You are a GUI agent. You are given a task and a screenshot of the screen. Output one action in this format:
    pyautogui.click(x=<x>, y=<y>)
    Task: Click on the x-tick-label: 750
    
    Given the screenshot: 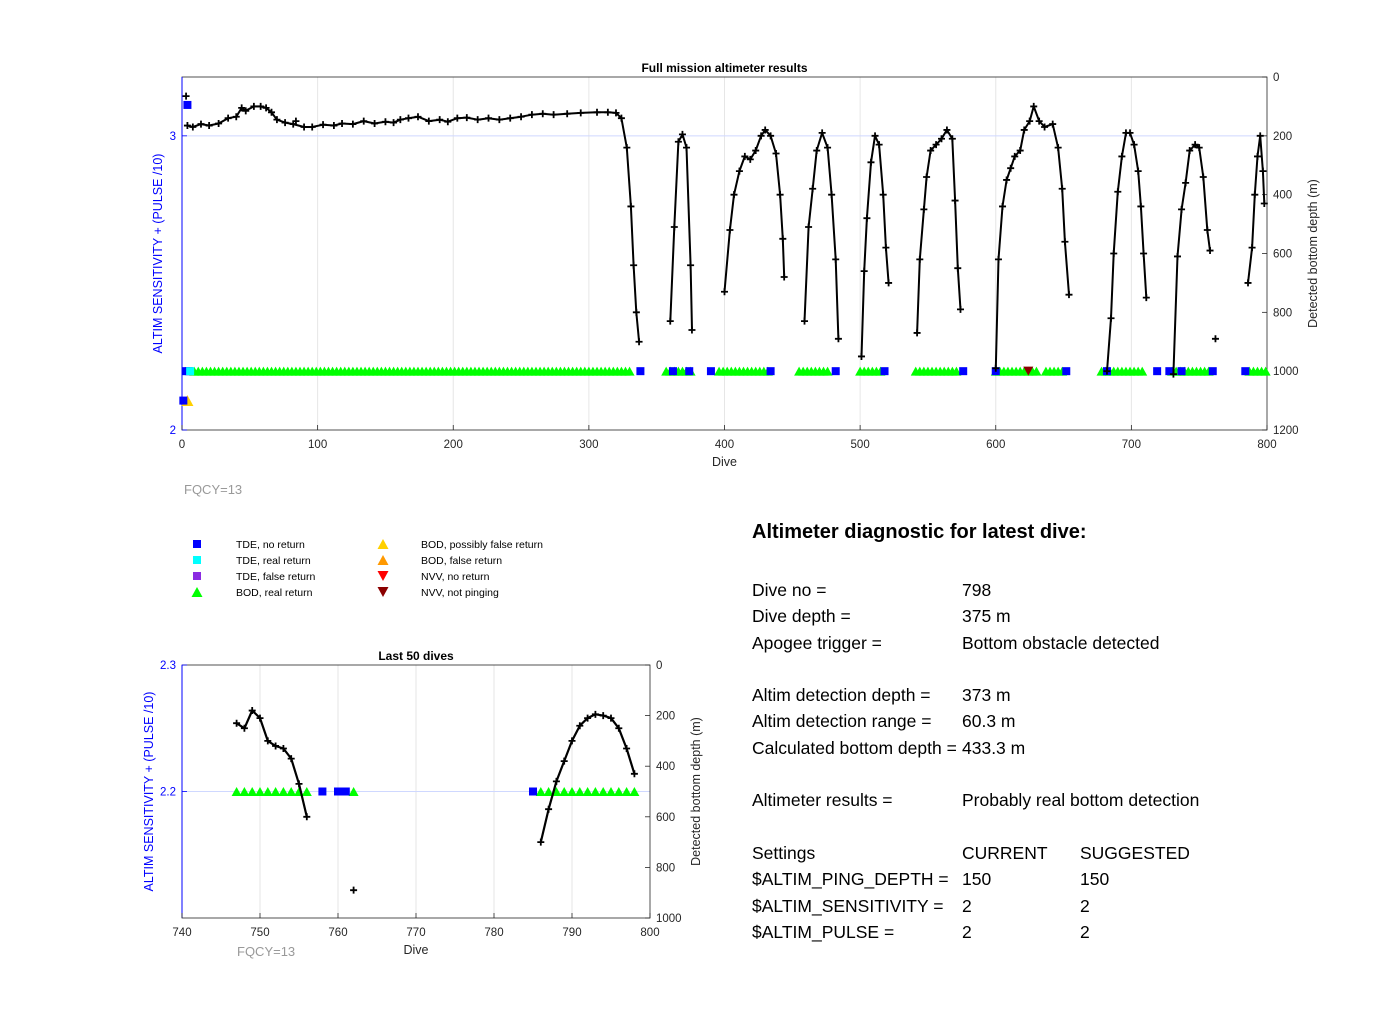 What is the action you would take?
    pyautogui.click(x=259, y=933)
    